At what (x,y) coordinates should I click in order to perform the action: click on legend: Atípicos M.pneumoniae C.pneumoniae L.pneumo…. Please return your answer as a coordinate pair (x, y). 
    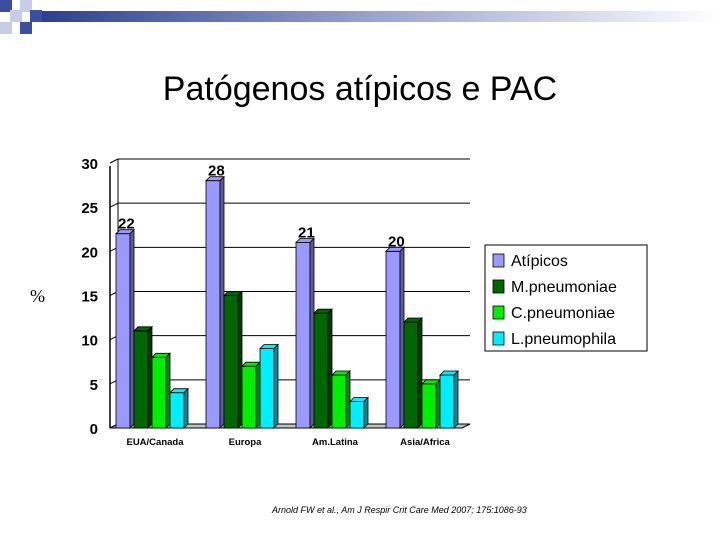
    Looking at the image, I should click on (566, 298).